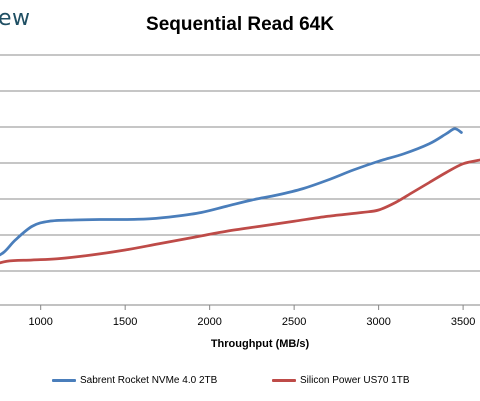 This screenshot has height=401, width=480. I want to click on axis-layer, so click(252, 307).